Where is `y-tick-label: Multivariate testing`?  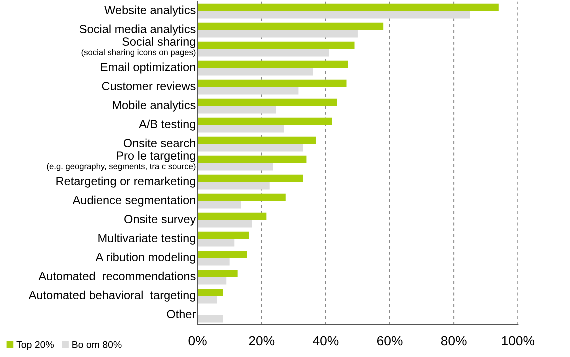 y-tick-label: Multivariate testing is located at coordinates (147, 239).